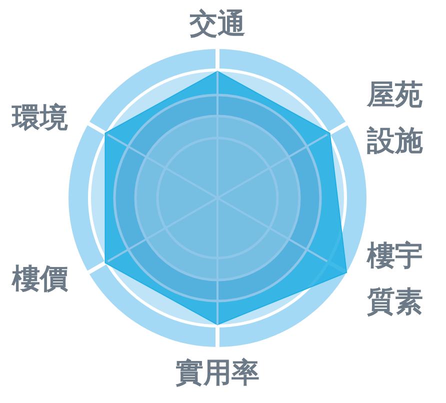 The image size is (446, 403). Describe the element at coordinates (218, 372) in the screenshot. I see `spoke-label: 實用率` at that location.